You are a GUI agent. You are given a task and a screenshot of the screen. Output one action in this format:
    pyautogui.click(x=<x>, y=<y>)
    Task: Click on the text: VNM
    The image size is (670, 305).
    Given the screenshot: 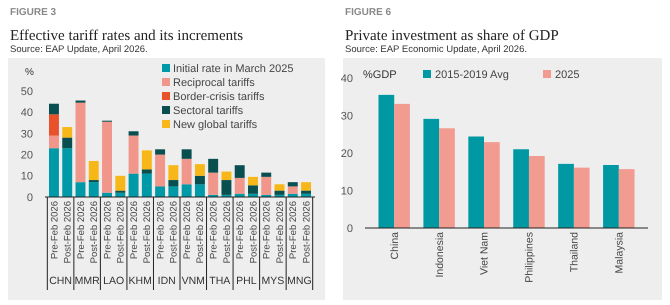 What is the action you would take?
    pyautogui.click(x=193, y=281)
    